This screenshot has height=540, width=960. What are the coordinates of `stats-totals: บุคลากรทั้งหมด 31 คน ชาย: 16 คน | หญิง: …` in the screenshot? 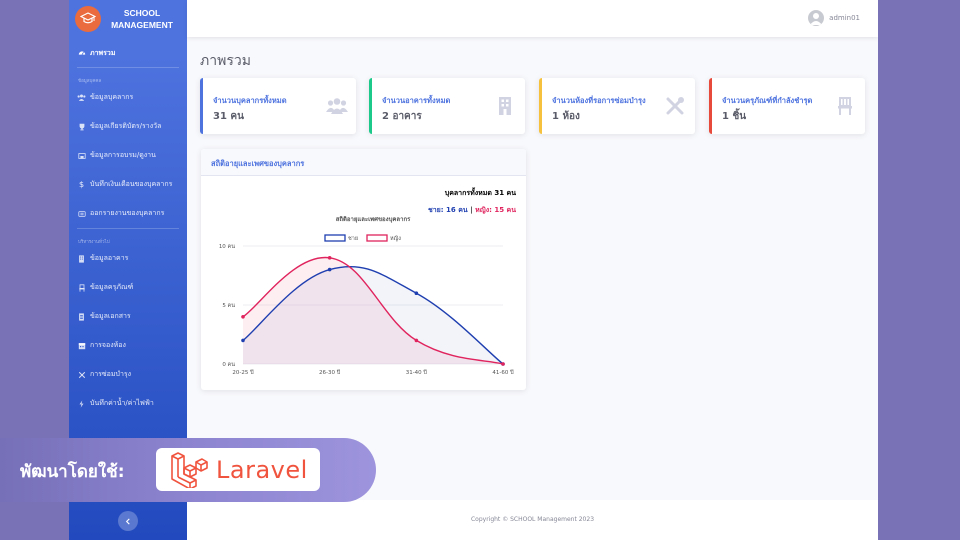 It's located at (472, 202).